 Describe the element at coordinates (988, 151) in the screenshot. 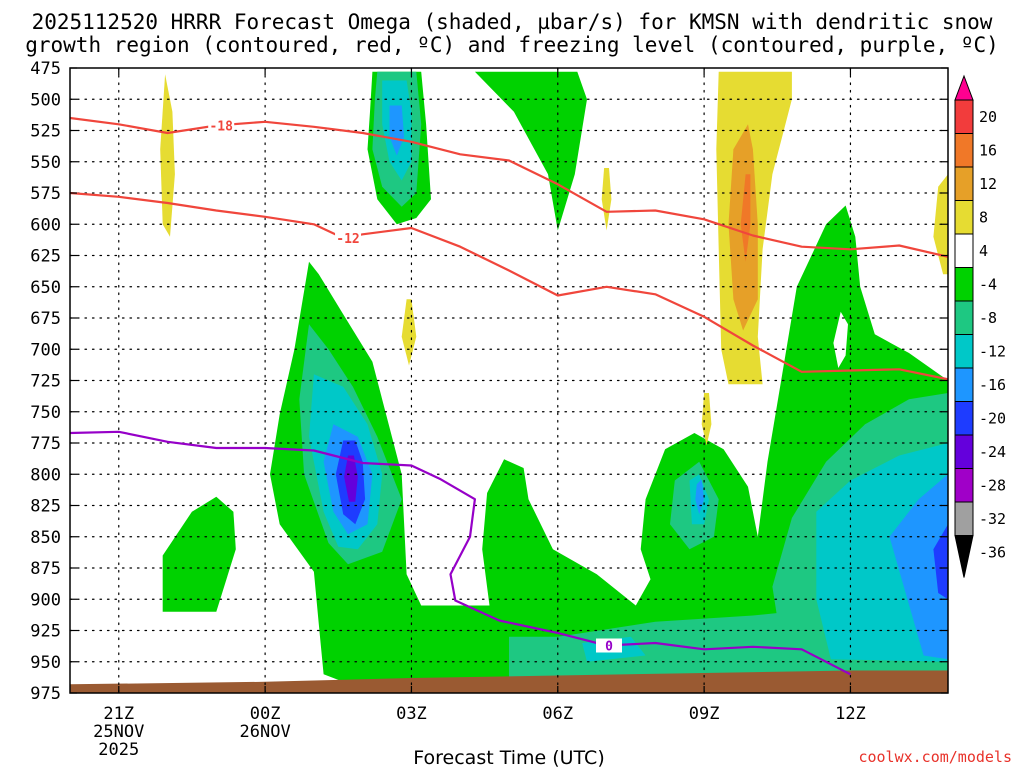

I see `colorbar-label-16: 16` at that location.